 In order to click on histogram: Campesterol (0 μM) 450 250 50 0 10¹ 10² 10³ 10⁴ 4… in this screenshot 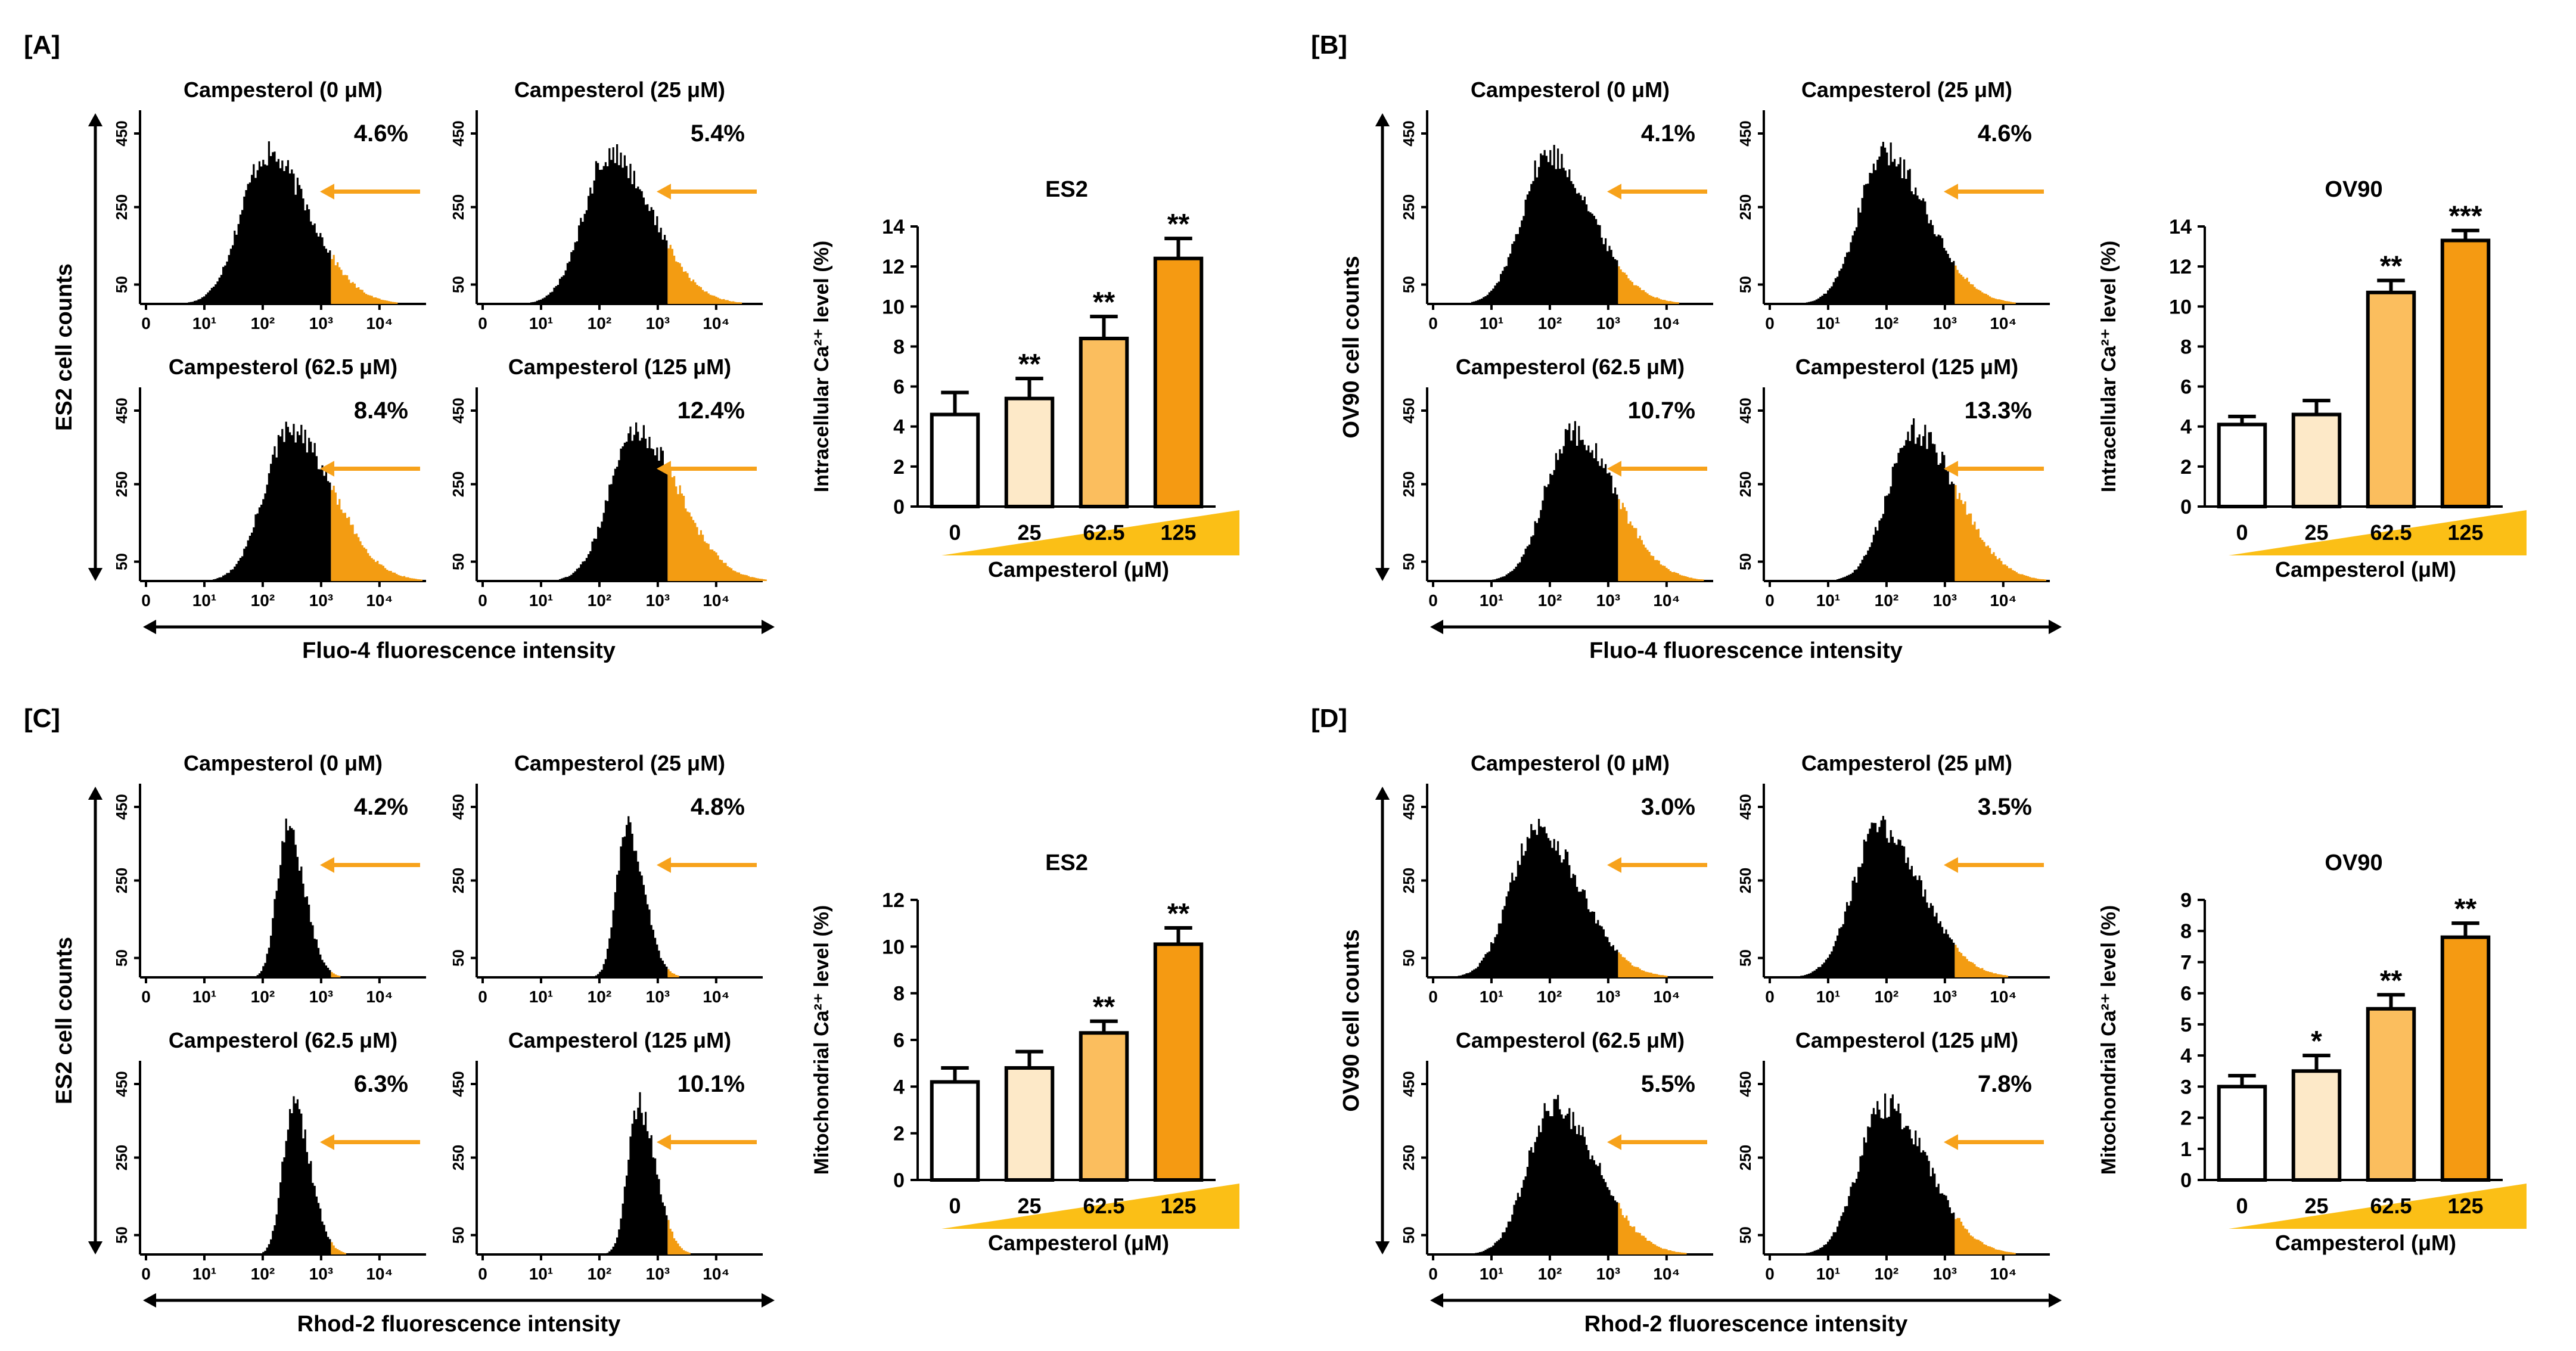, I will do `click(269, 878)`.